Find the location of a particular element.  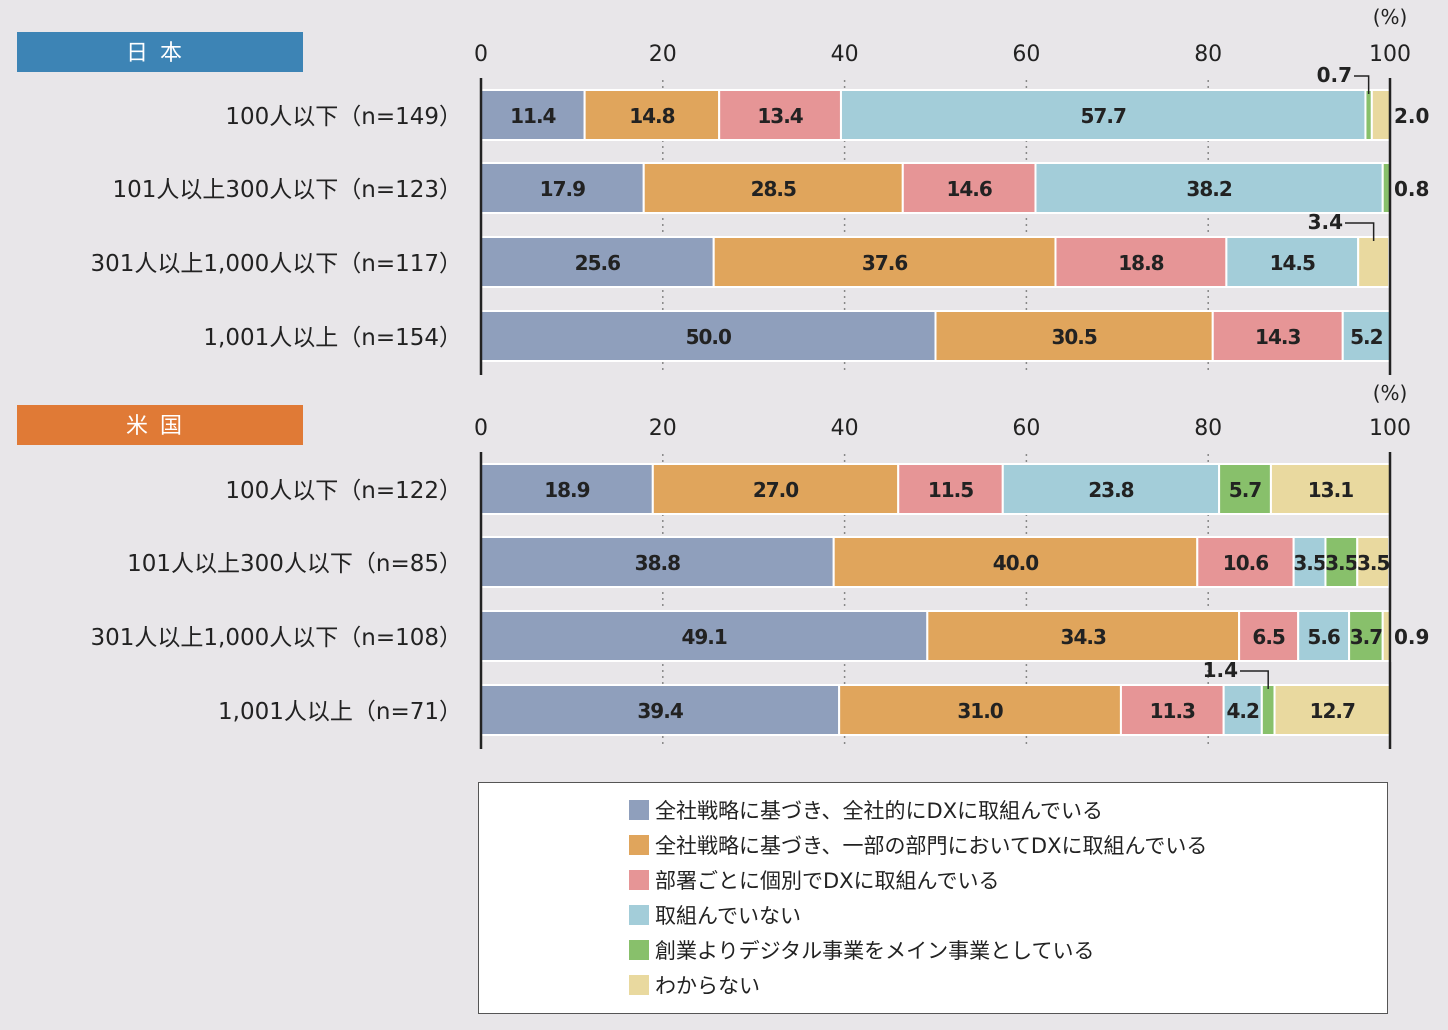

data-label: 1.4 is located at coordinates (1220, 670).